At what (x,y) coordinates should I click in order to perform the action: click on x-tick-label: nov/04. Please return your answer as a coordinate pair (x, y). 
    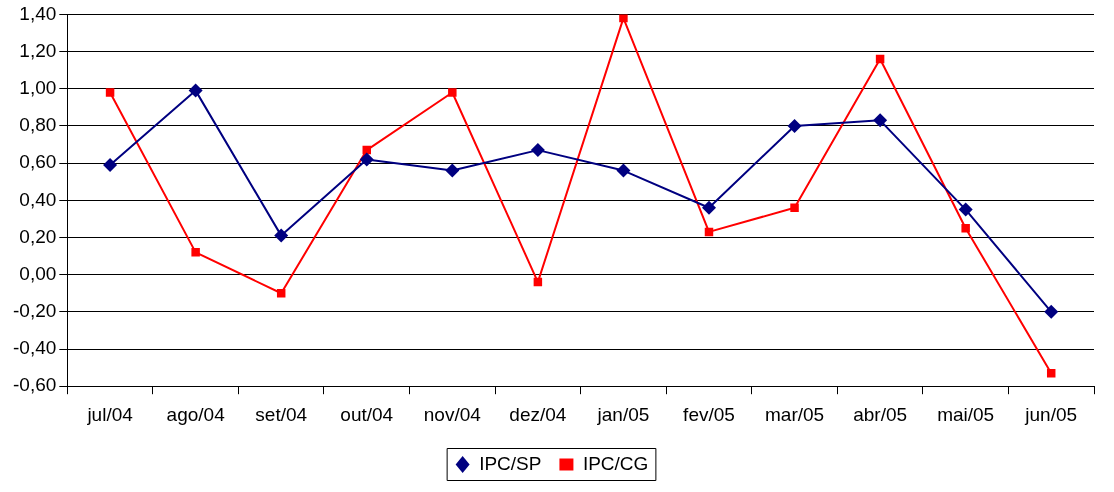
    Looking at the image, I should click on (452, 414).